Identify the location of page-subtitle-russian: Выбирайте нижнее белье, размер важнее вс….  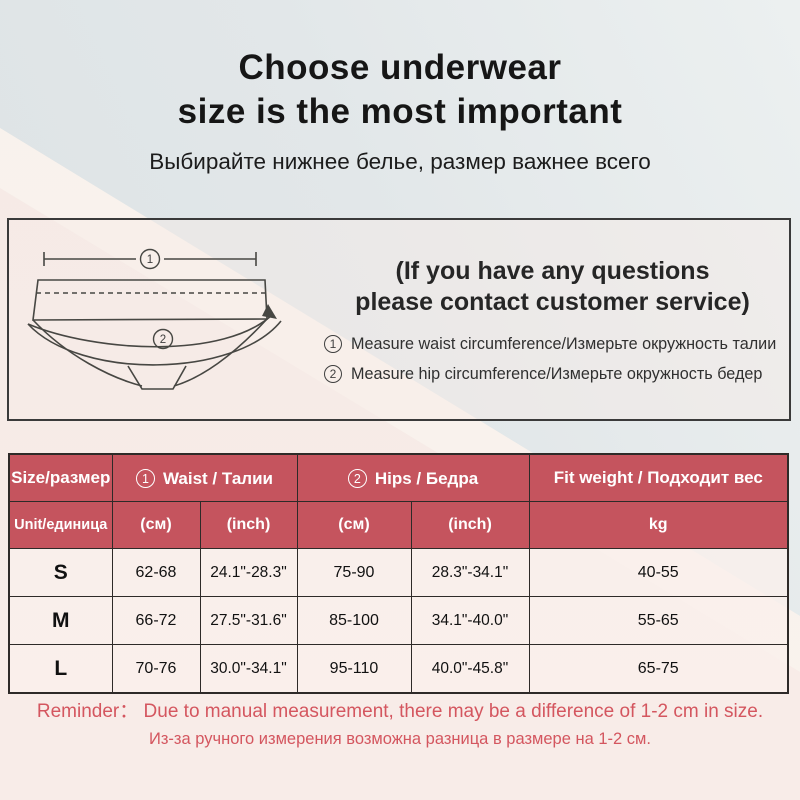
(400, 161).